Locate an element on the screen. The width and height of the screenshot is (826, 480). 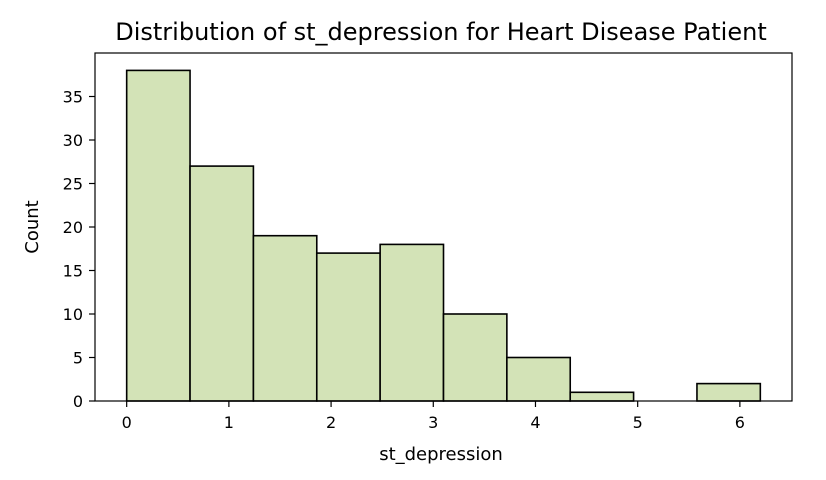
y-tick-label: 0 is located at coordinates (78, 401).